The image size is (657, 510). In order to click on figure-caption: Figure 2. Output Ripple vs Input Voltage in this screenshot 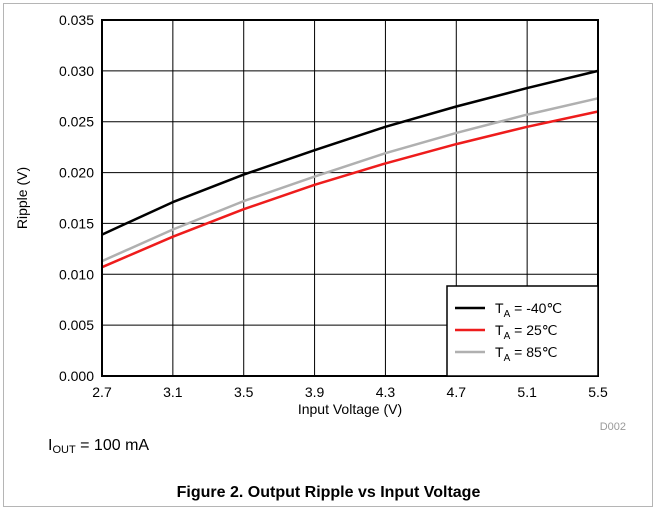, I will do `click(328, 492)`.